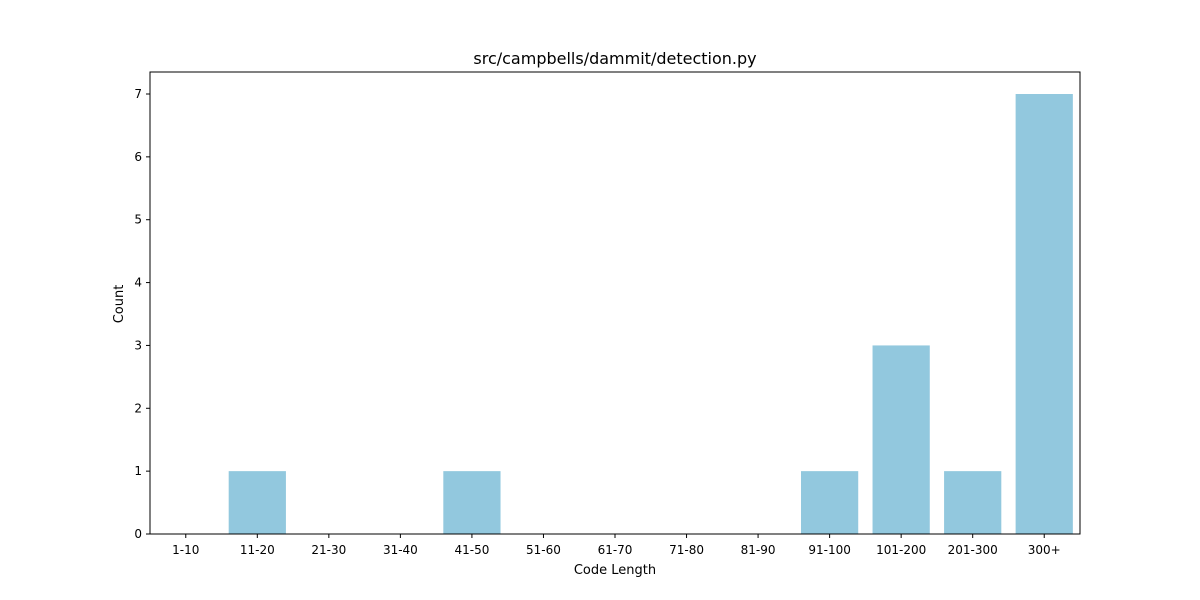 This screenshot has width=1200, height=600. What do you see at coordinates (138, 283) in the screenshot?
I see `y-tick-label: 4` at bounding box center [138, 283].